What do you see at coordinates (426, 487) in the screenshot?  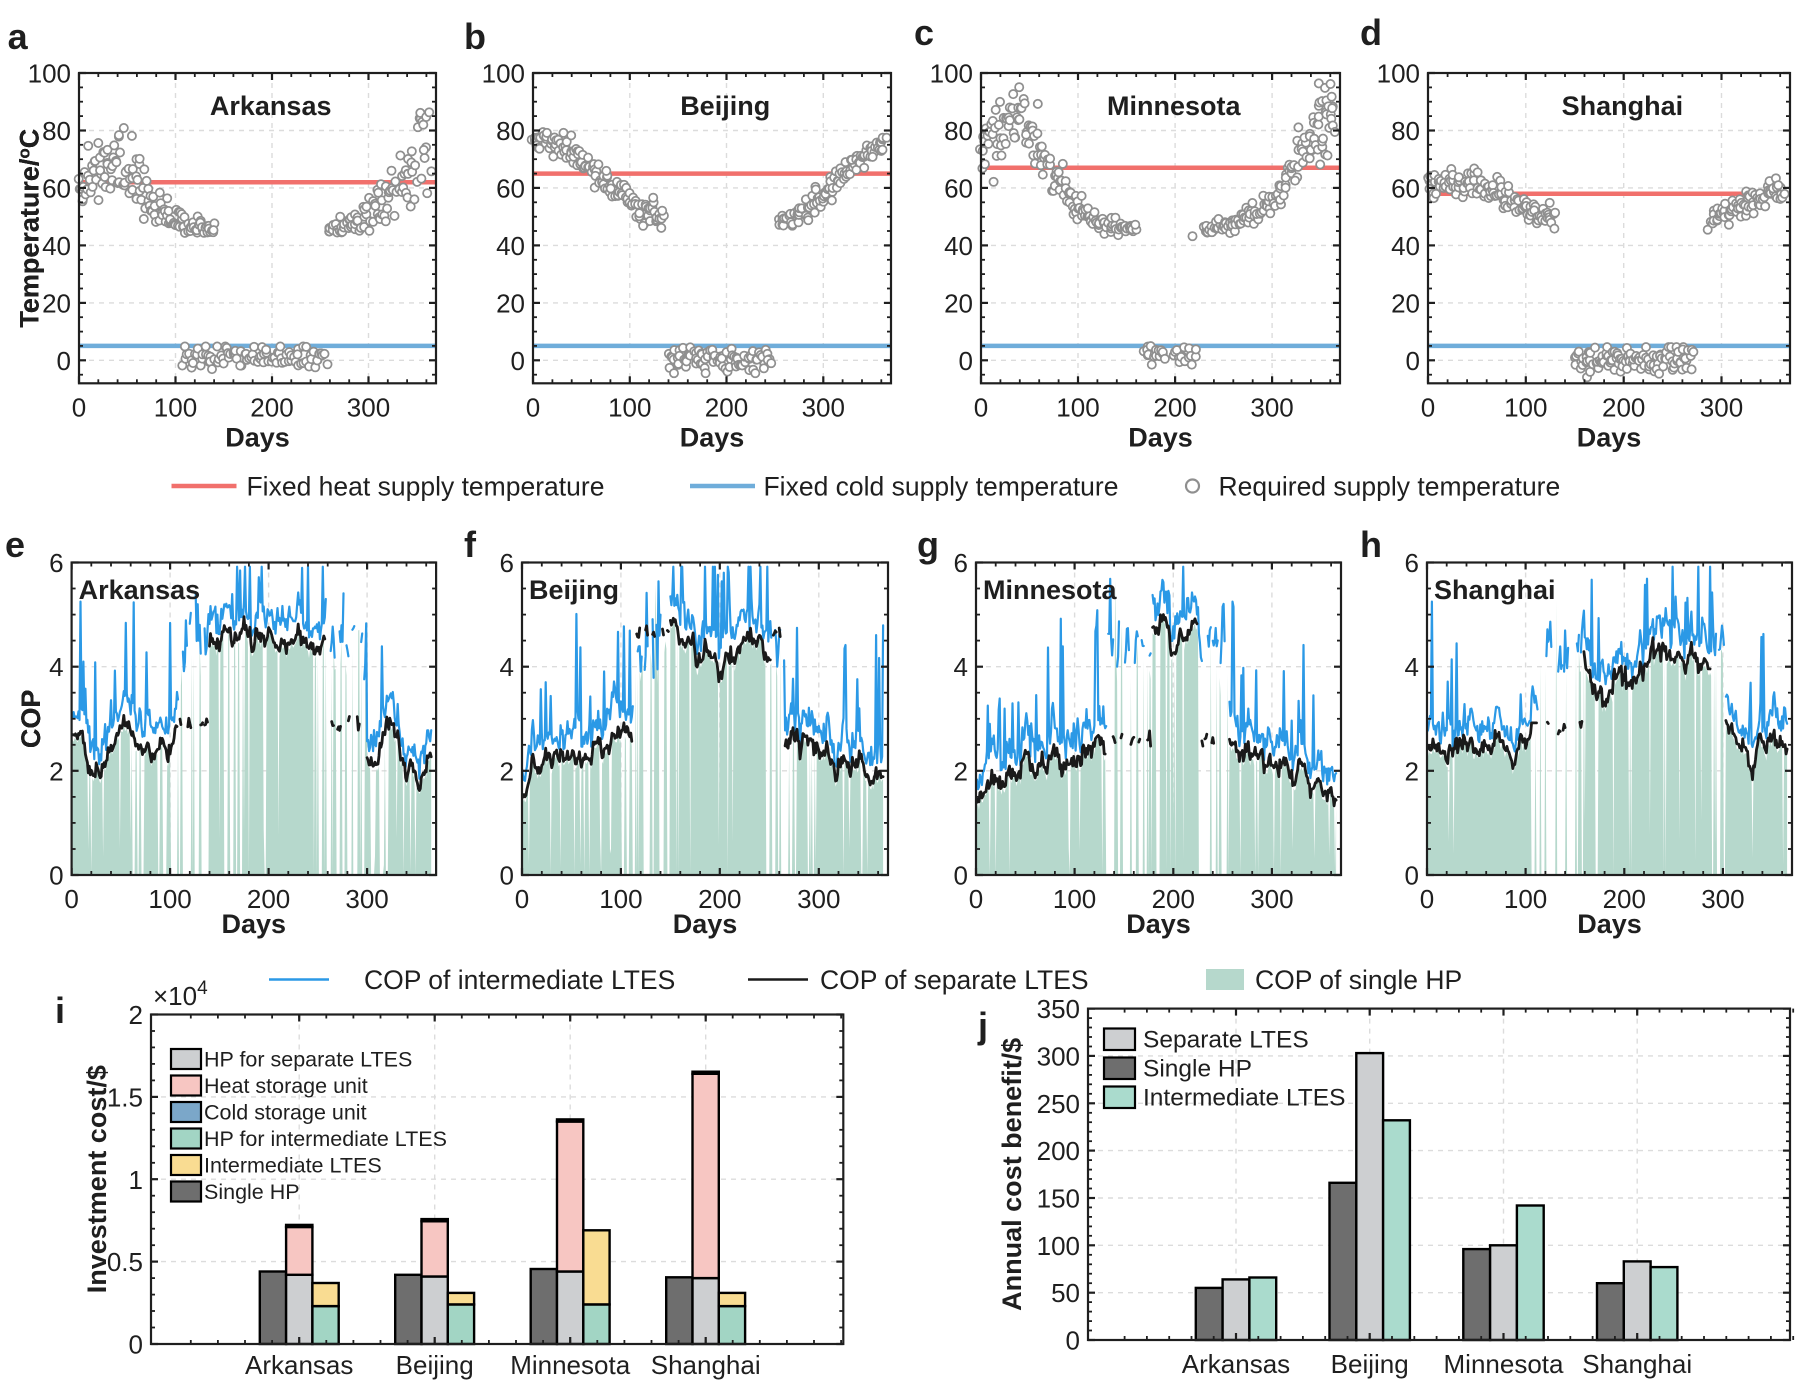 I see `svg-text: Fixed heat supply temperature` at bounding box center [426, 487].